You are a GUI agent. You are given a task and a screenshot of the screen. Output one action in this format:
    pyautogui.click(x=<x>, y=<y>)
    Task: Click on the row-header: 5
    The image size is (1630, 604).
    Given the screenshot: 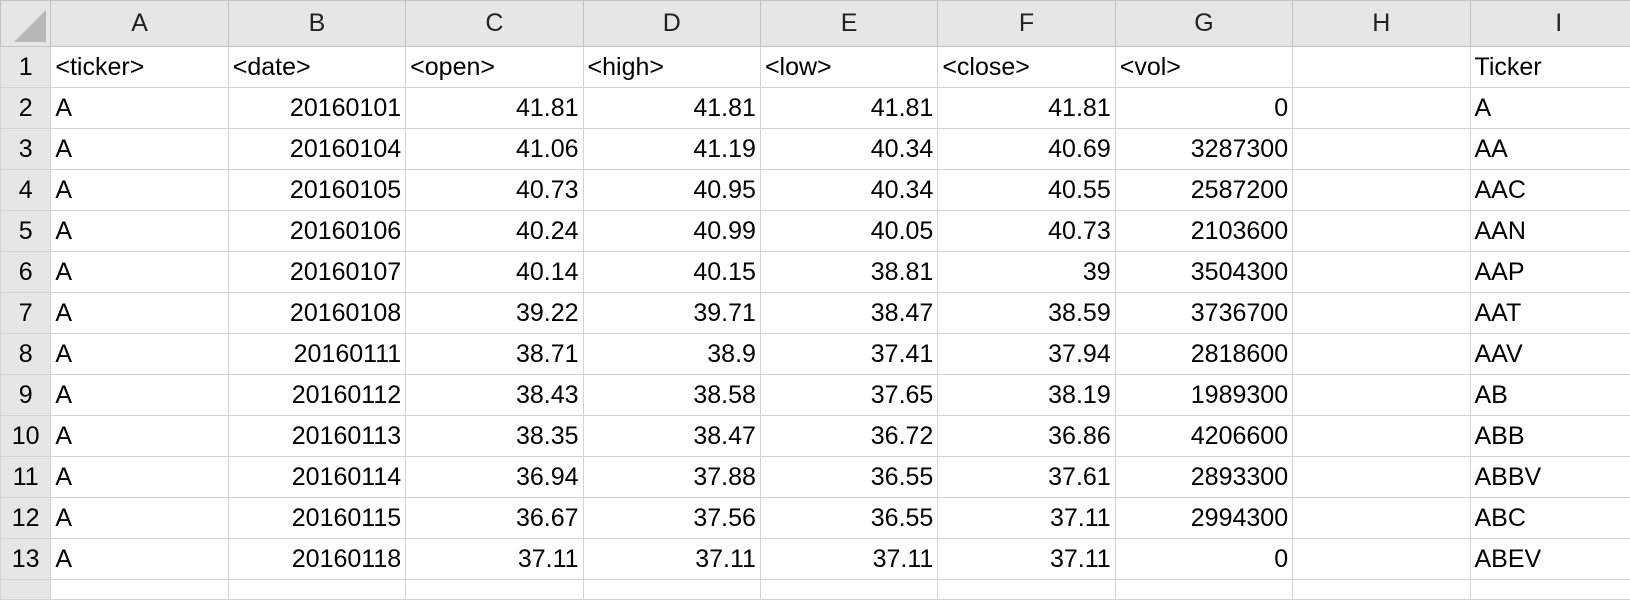 What is the action you would take?
    pyautogui.click(x=26, y=231)
    